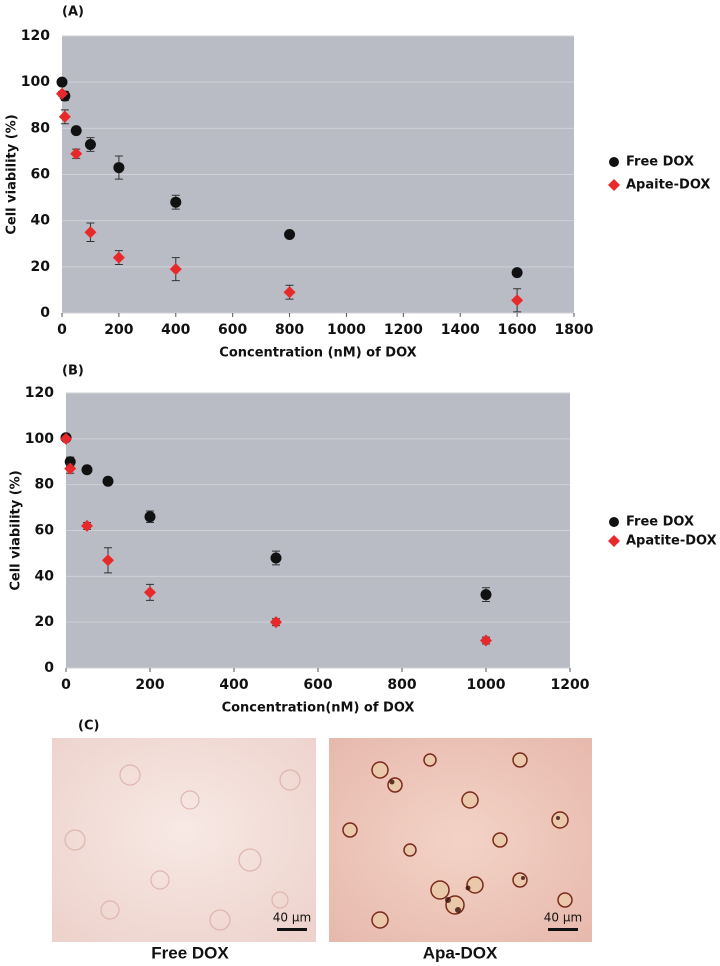 Image resolution: width=720 pixels, height=966 pixels. What do you see at coordinates (668, 185) in the screenshot?
I see `legend-label: Apaite-DOX` at bounding box center [668, 185].